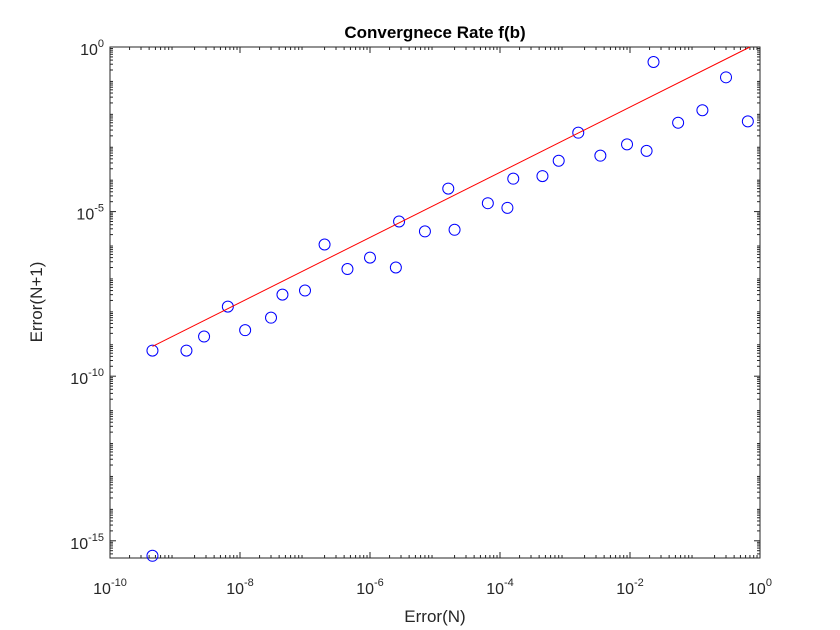 The height and width of the screenshot is (630, 840). What do you see at coordinates (87, 295) in the screenshot?
I see `y-tick-labels: 10⁻¹⁵ 10⁻¹⁰ 10⁻⁵ 10⁰` at bounding box center [87, 295].